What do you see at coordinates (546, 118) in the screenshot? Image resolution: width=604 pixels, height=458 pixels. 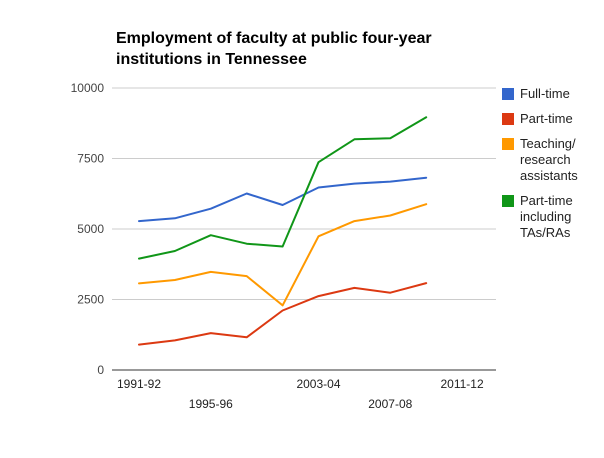 I see `legend-label: Part-time` at bounding box center [546, 118].